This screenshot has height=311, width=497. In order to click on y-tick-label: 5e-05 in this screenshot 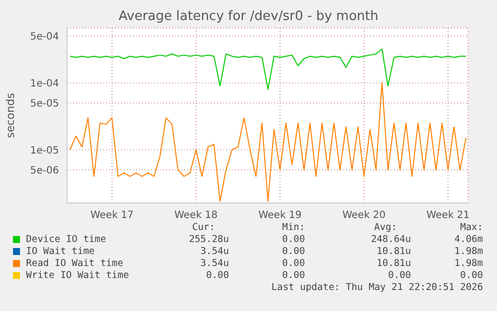, I will do `click(44, 104)`.